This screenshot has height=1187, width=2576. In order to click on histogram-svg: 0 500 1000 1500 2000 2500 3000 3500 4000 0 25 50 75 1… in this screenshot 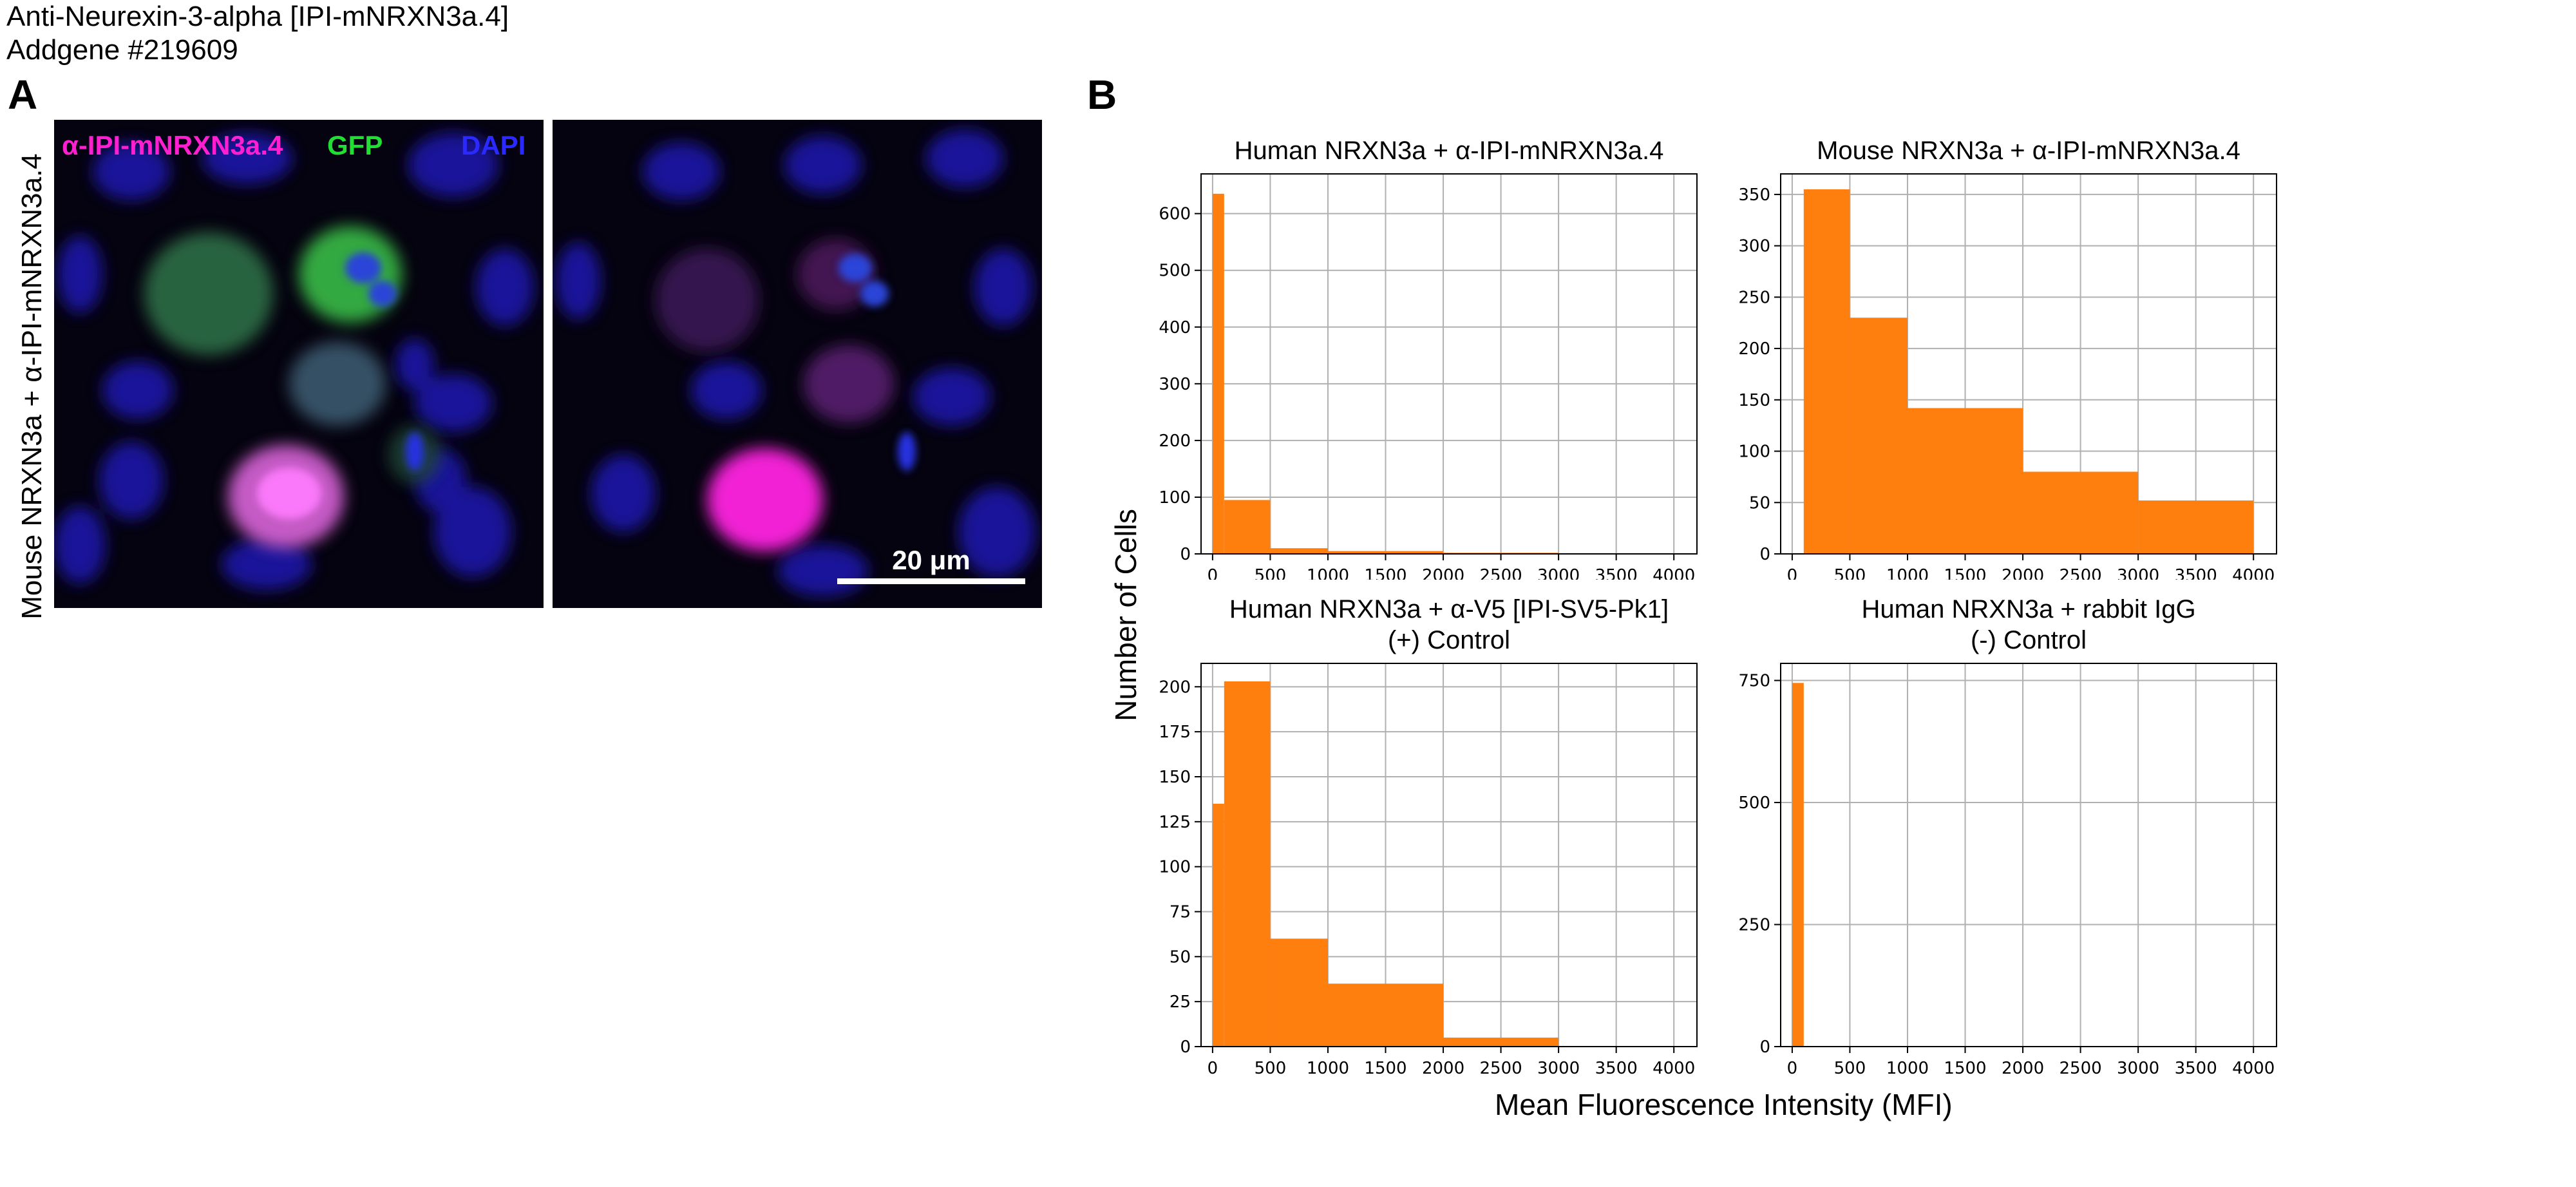, I will do `click(1428, 870)`.